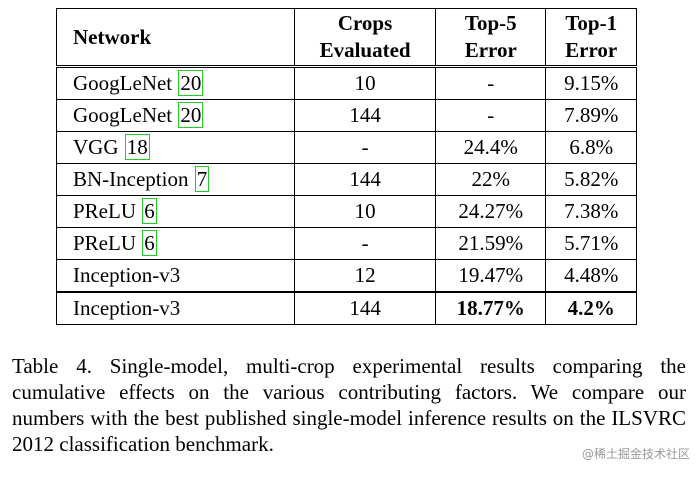 This screenshot has height=484, width=698. Describe the element at coordinates (591, 23) in the screenshot. I see `header-top1-line1: Top-1` at that location.